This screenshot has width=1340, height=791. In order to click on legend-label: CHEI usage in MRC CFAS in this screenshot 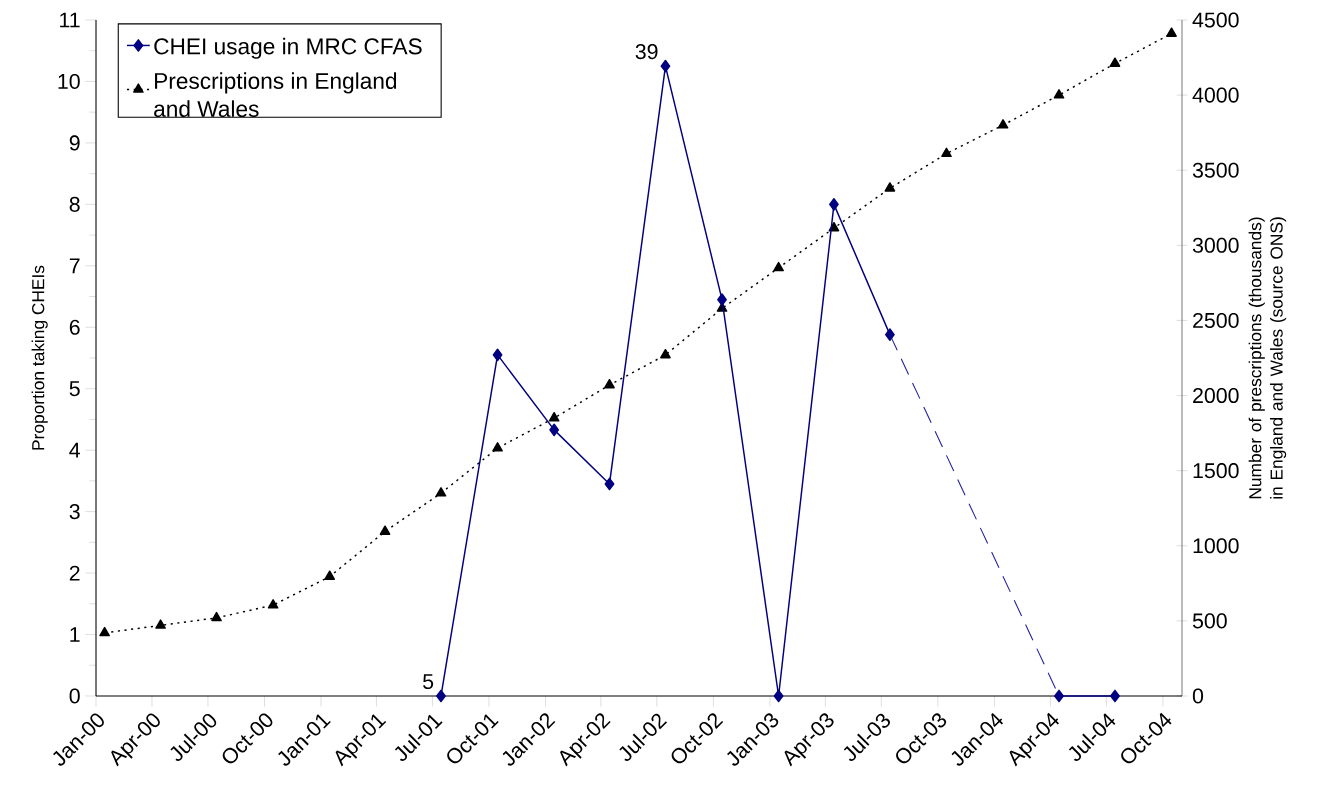, I will do `click(288, 48)`.